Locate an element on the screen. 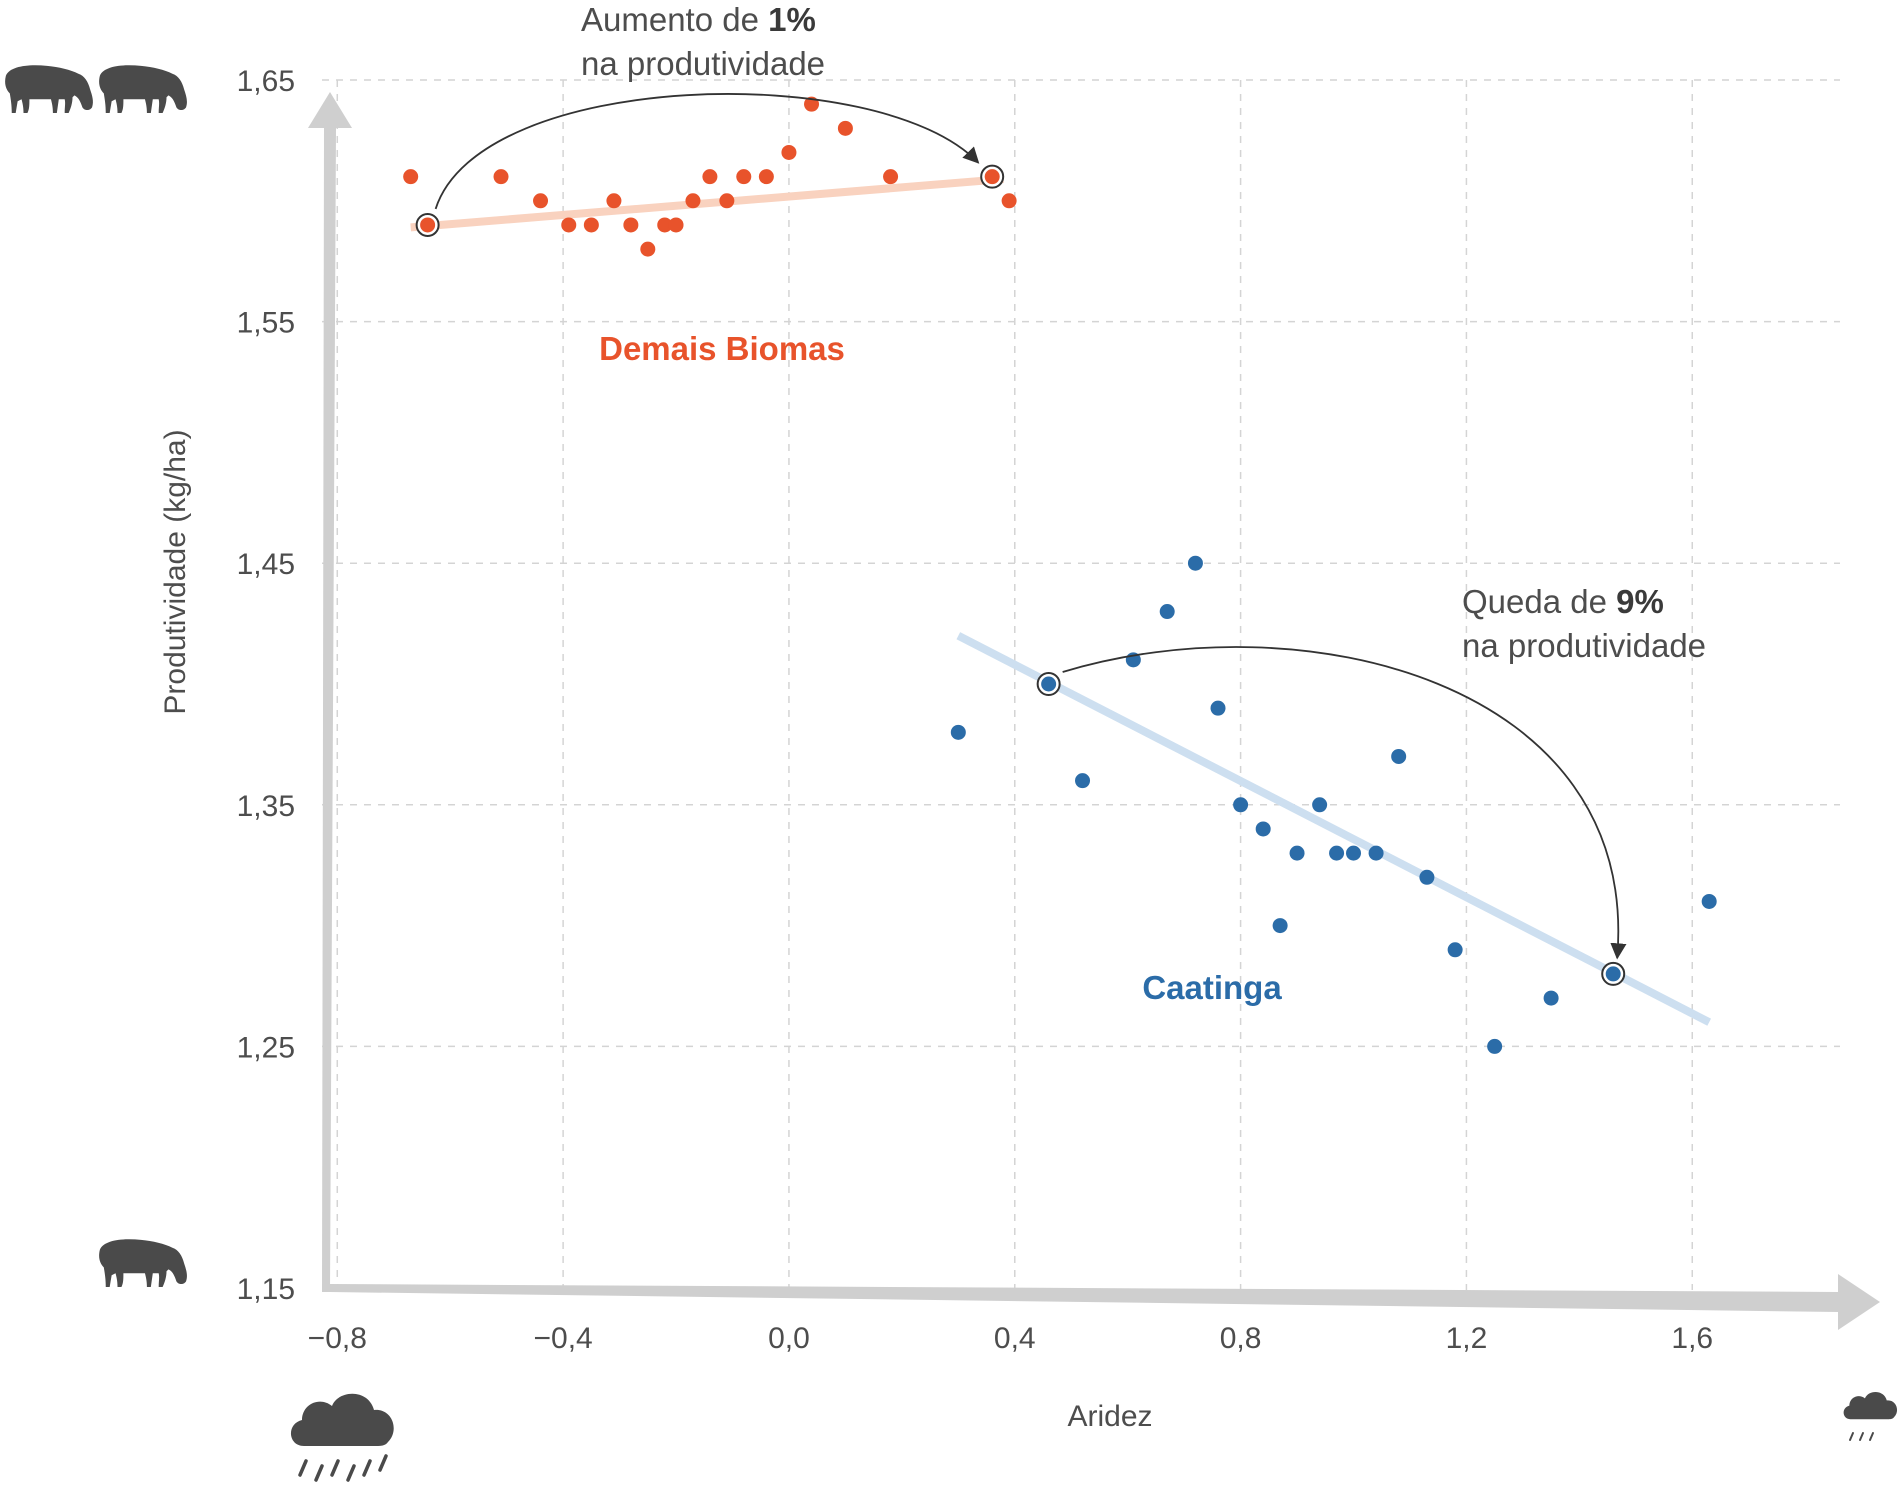 This screenshot has height=1501, width=1901. series-label: Demais Biomas is located at coordinates (722, 348).